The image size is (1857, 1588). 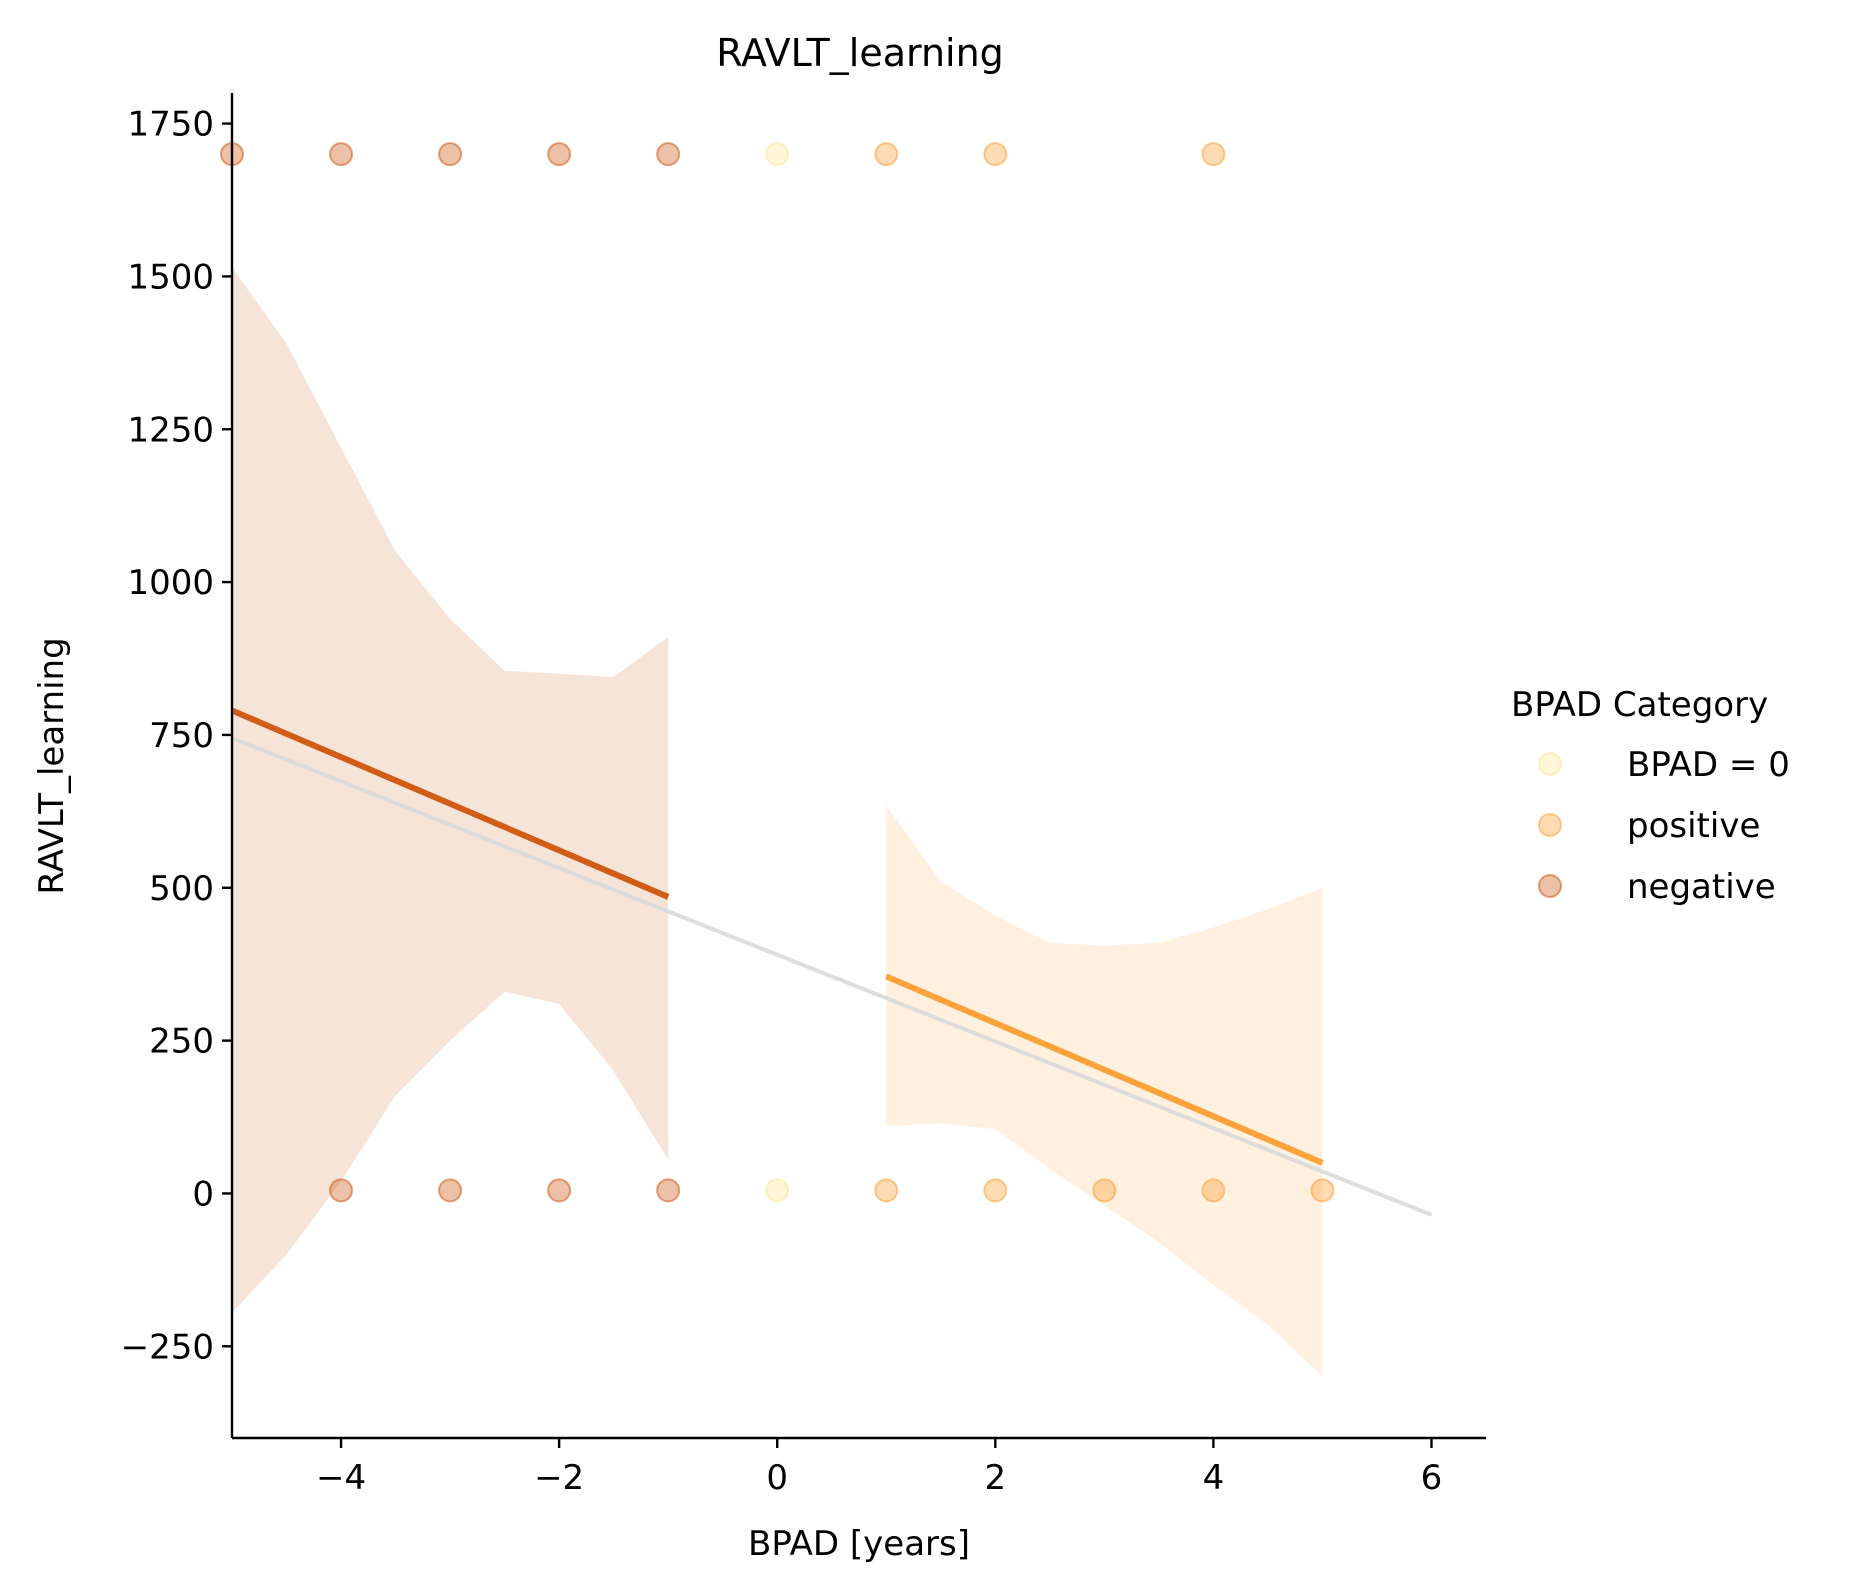 I want to click on y-tick-label: 1250, so click(x=170, y=430).